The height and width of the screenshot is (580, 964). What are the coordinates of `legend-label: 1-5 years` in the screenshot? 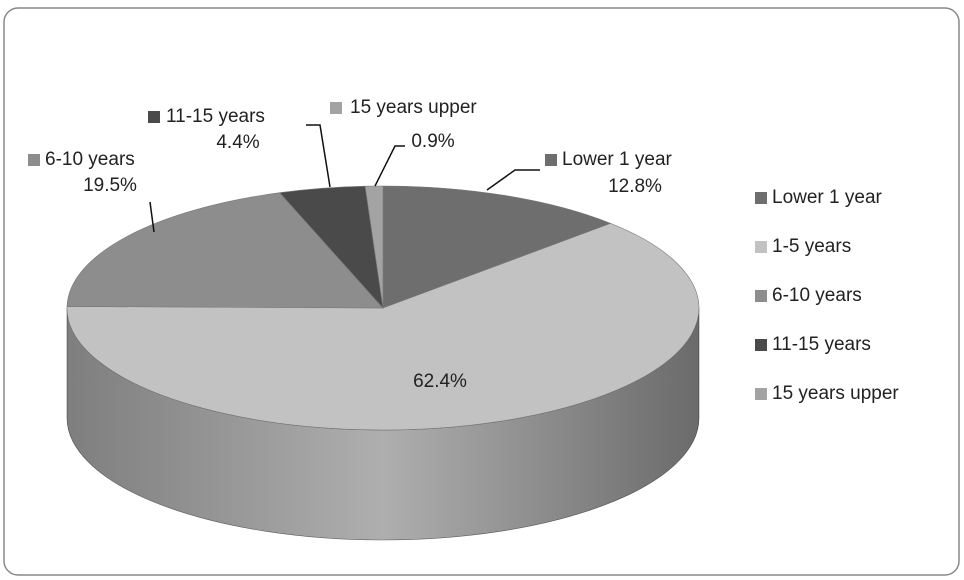 It's located at (811, 246).